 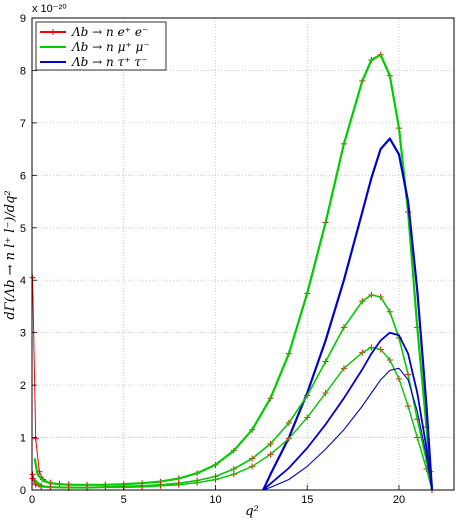 What do you see at coordinates (10, 254) in the screenshot?
I see `y-axis-label: dΓ(Λb → n l⁺ l⁻)/dq²` at bounding box center [10, 254].